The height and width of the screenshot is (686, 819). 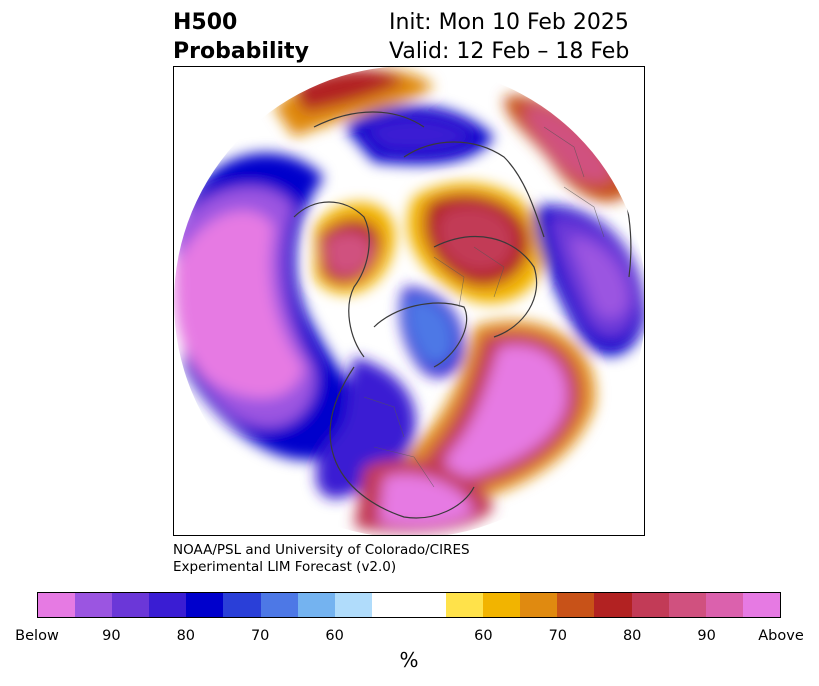 What do you see at coordinates (509, 22) in the screenshot?
I see `init-date: Init: Mon 10 Feb 2025` at bounding box center [509, 22].